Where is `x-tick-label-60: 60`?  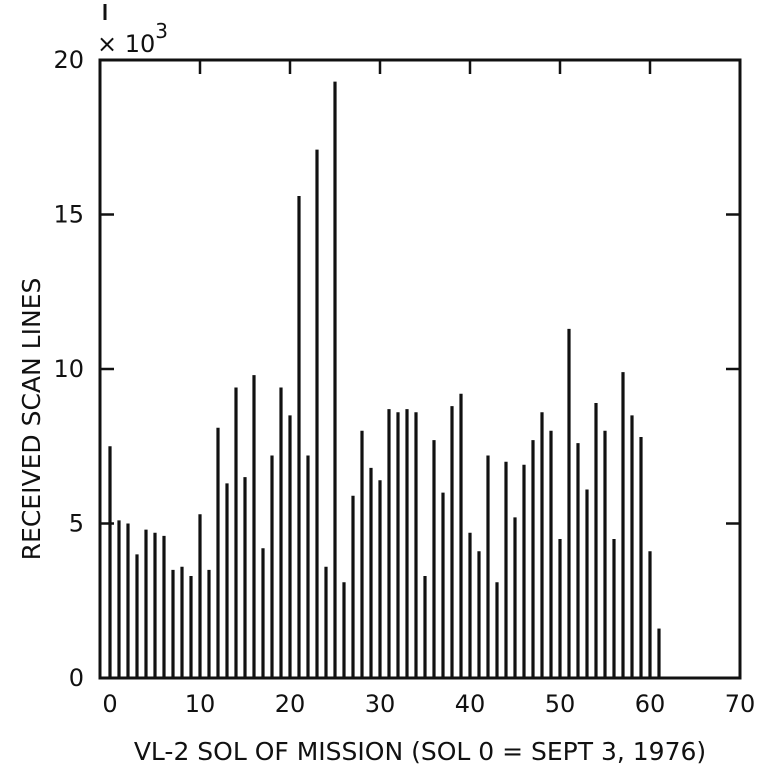 x-tick-label-60: 60 is located at coordinates (650, 704).